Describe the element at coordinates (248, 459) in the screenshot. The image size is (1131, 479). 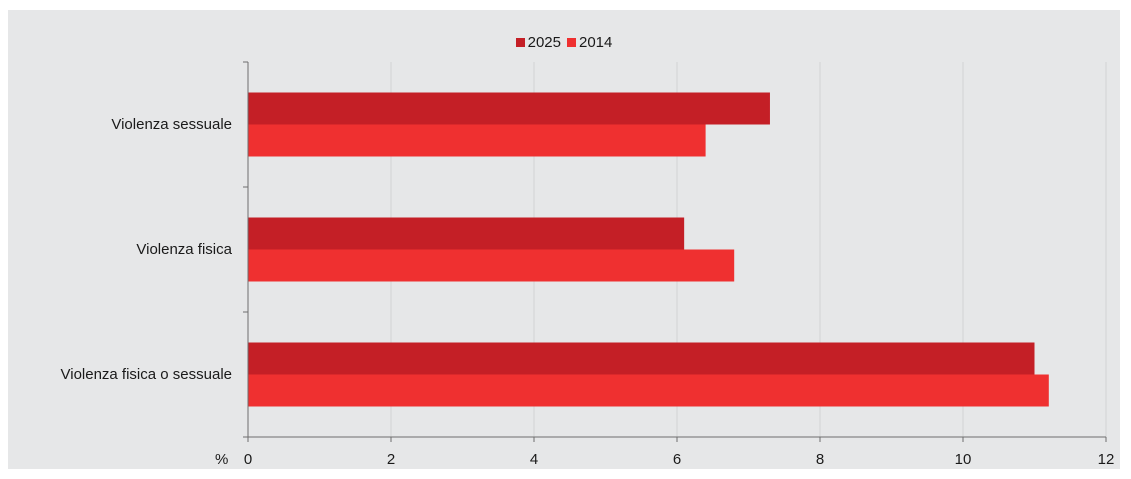
I see `x-tick-label: 0` at that location.